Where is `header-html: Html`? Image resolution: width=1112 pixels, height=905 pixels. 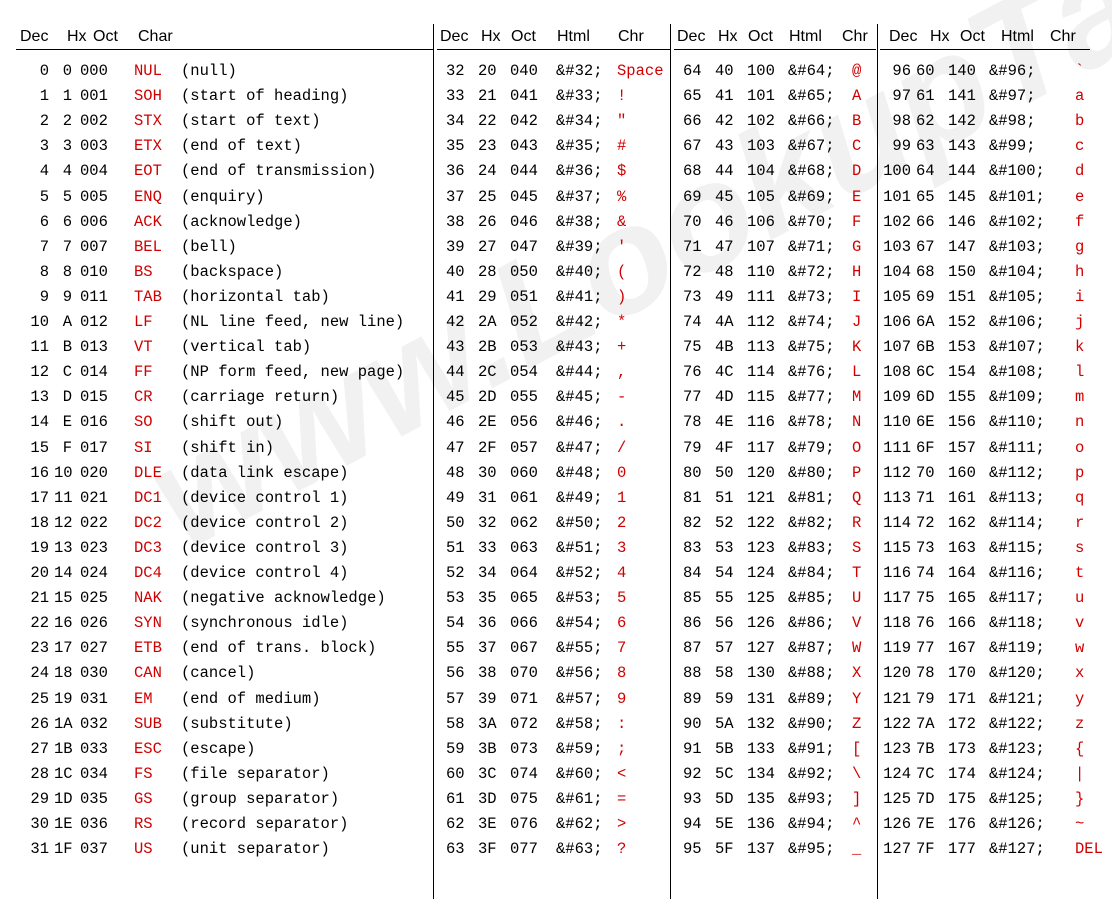
header-html: Html is located at coordinates (805, 36).